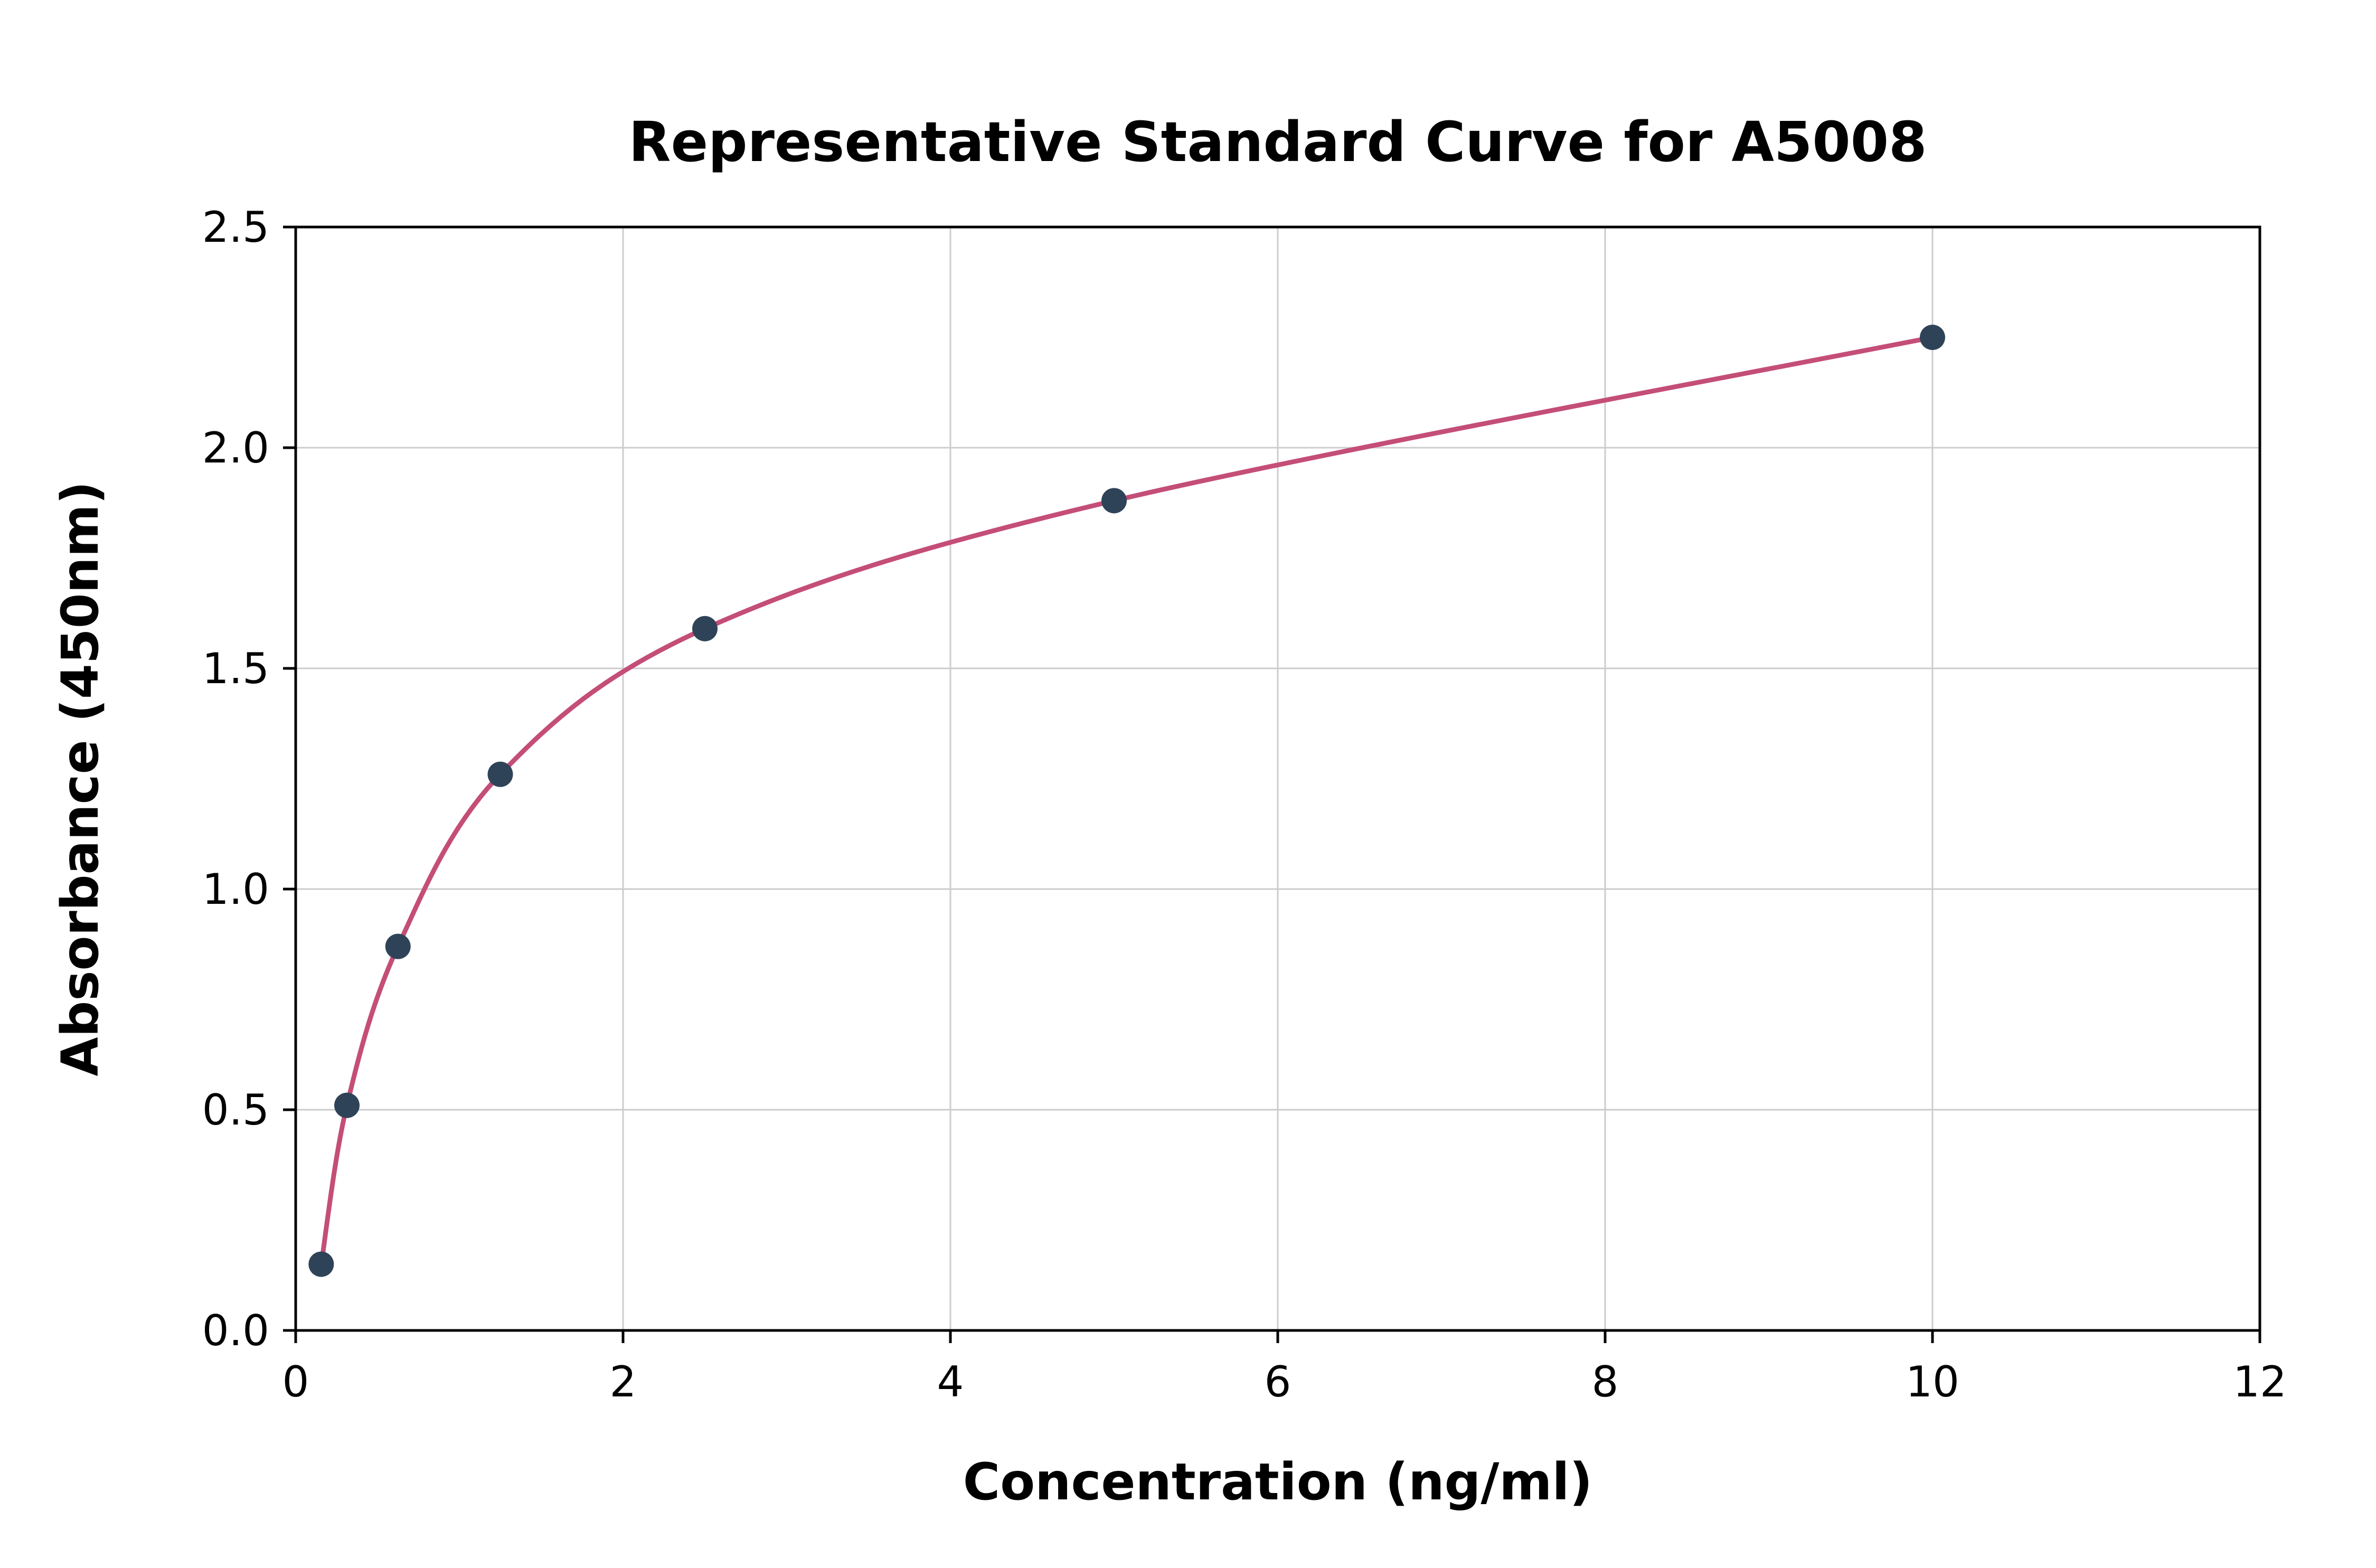 This screenshot has height=1568, width=2376. I want to click on x-tick-label: 10, so click(1933, 1382).